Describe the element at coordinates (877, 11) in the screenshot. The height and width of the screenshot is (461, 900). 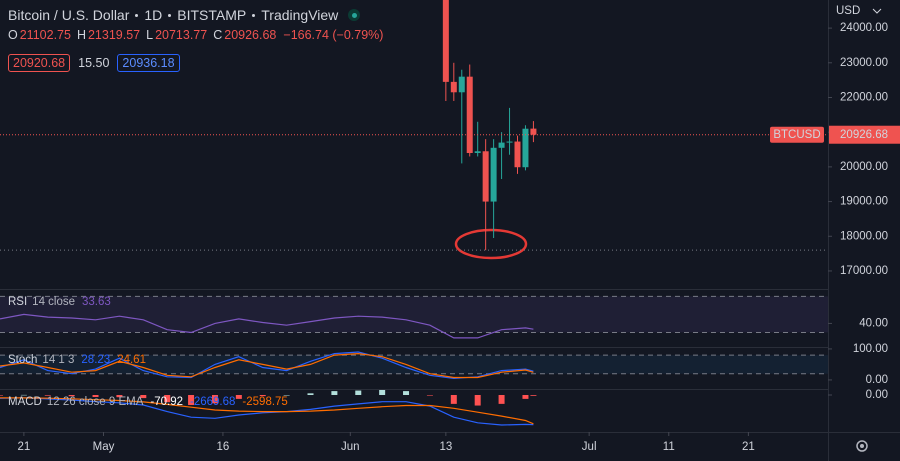
I see `unit-dropdown-icon` at that location.